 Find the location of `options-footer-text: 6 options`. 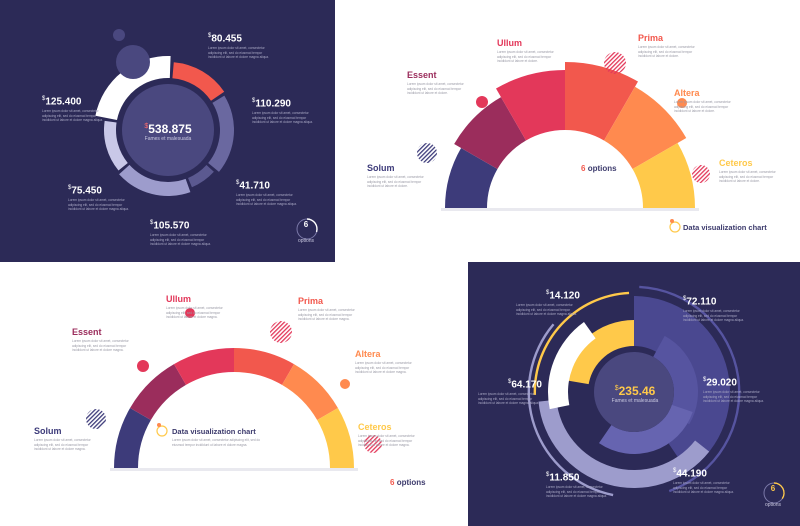

options-footer-text: 6 options is located at coordinates (408, 482).